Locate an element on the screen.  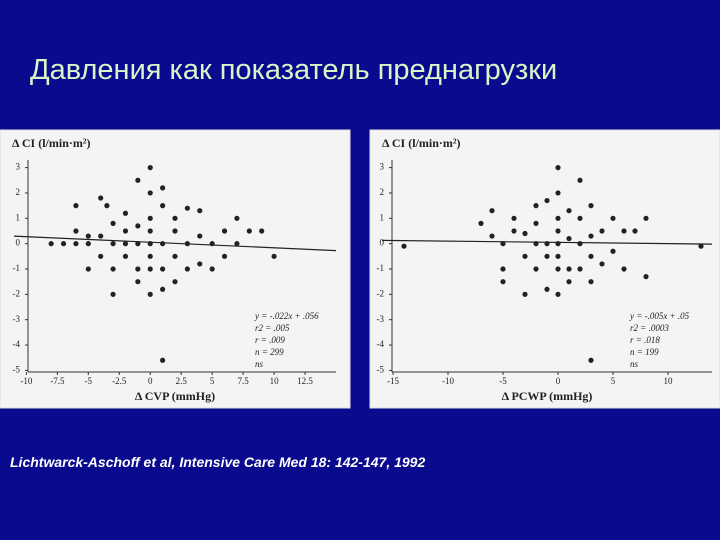
y-tick-label: -2 is located at coordinates (381, 293).